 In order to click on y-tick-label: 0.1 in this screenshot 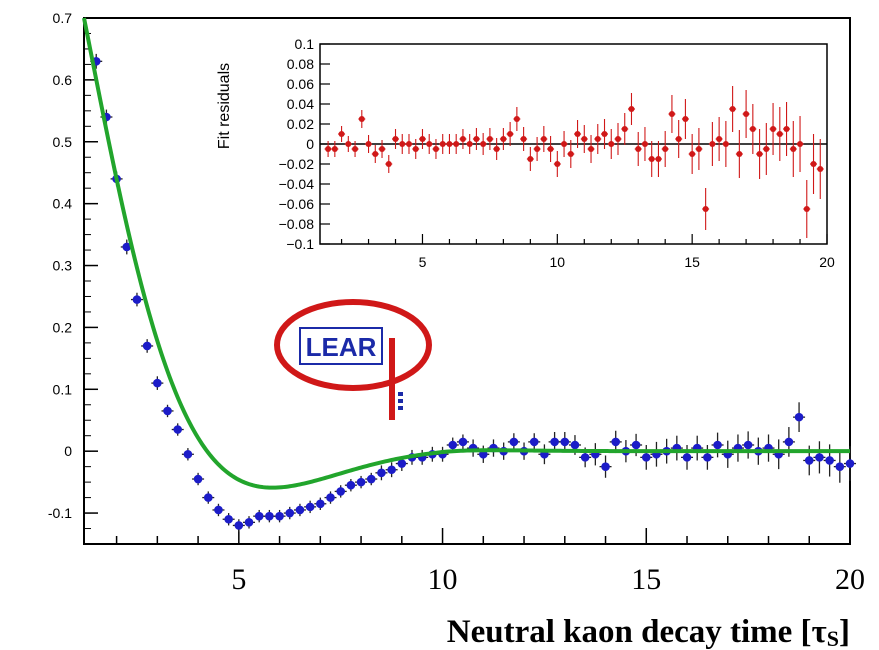, I will do `click(63, 389)`.